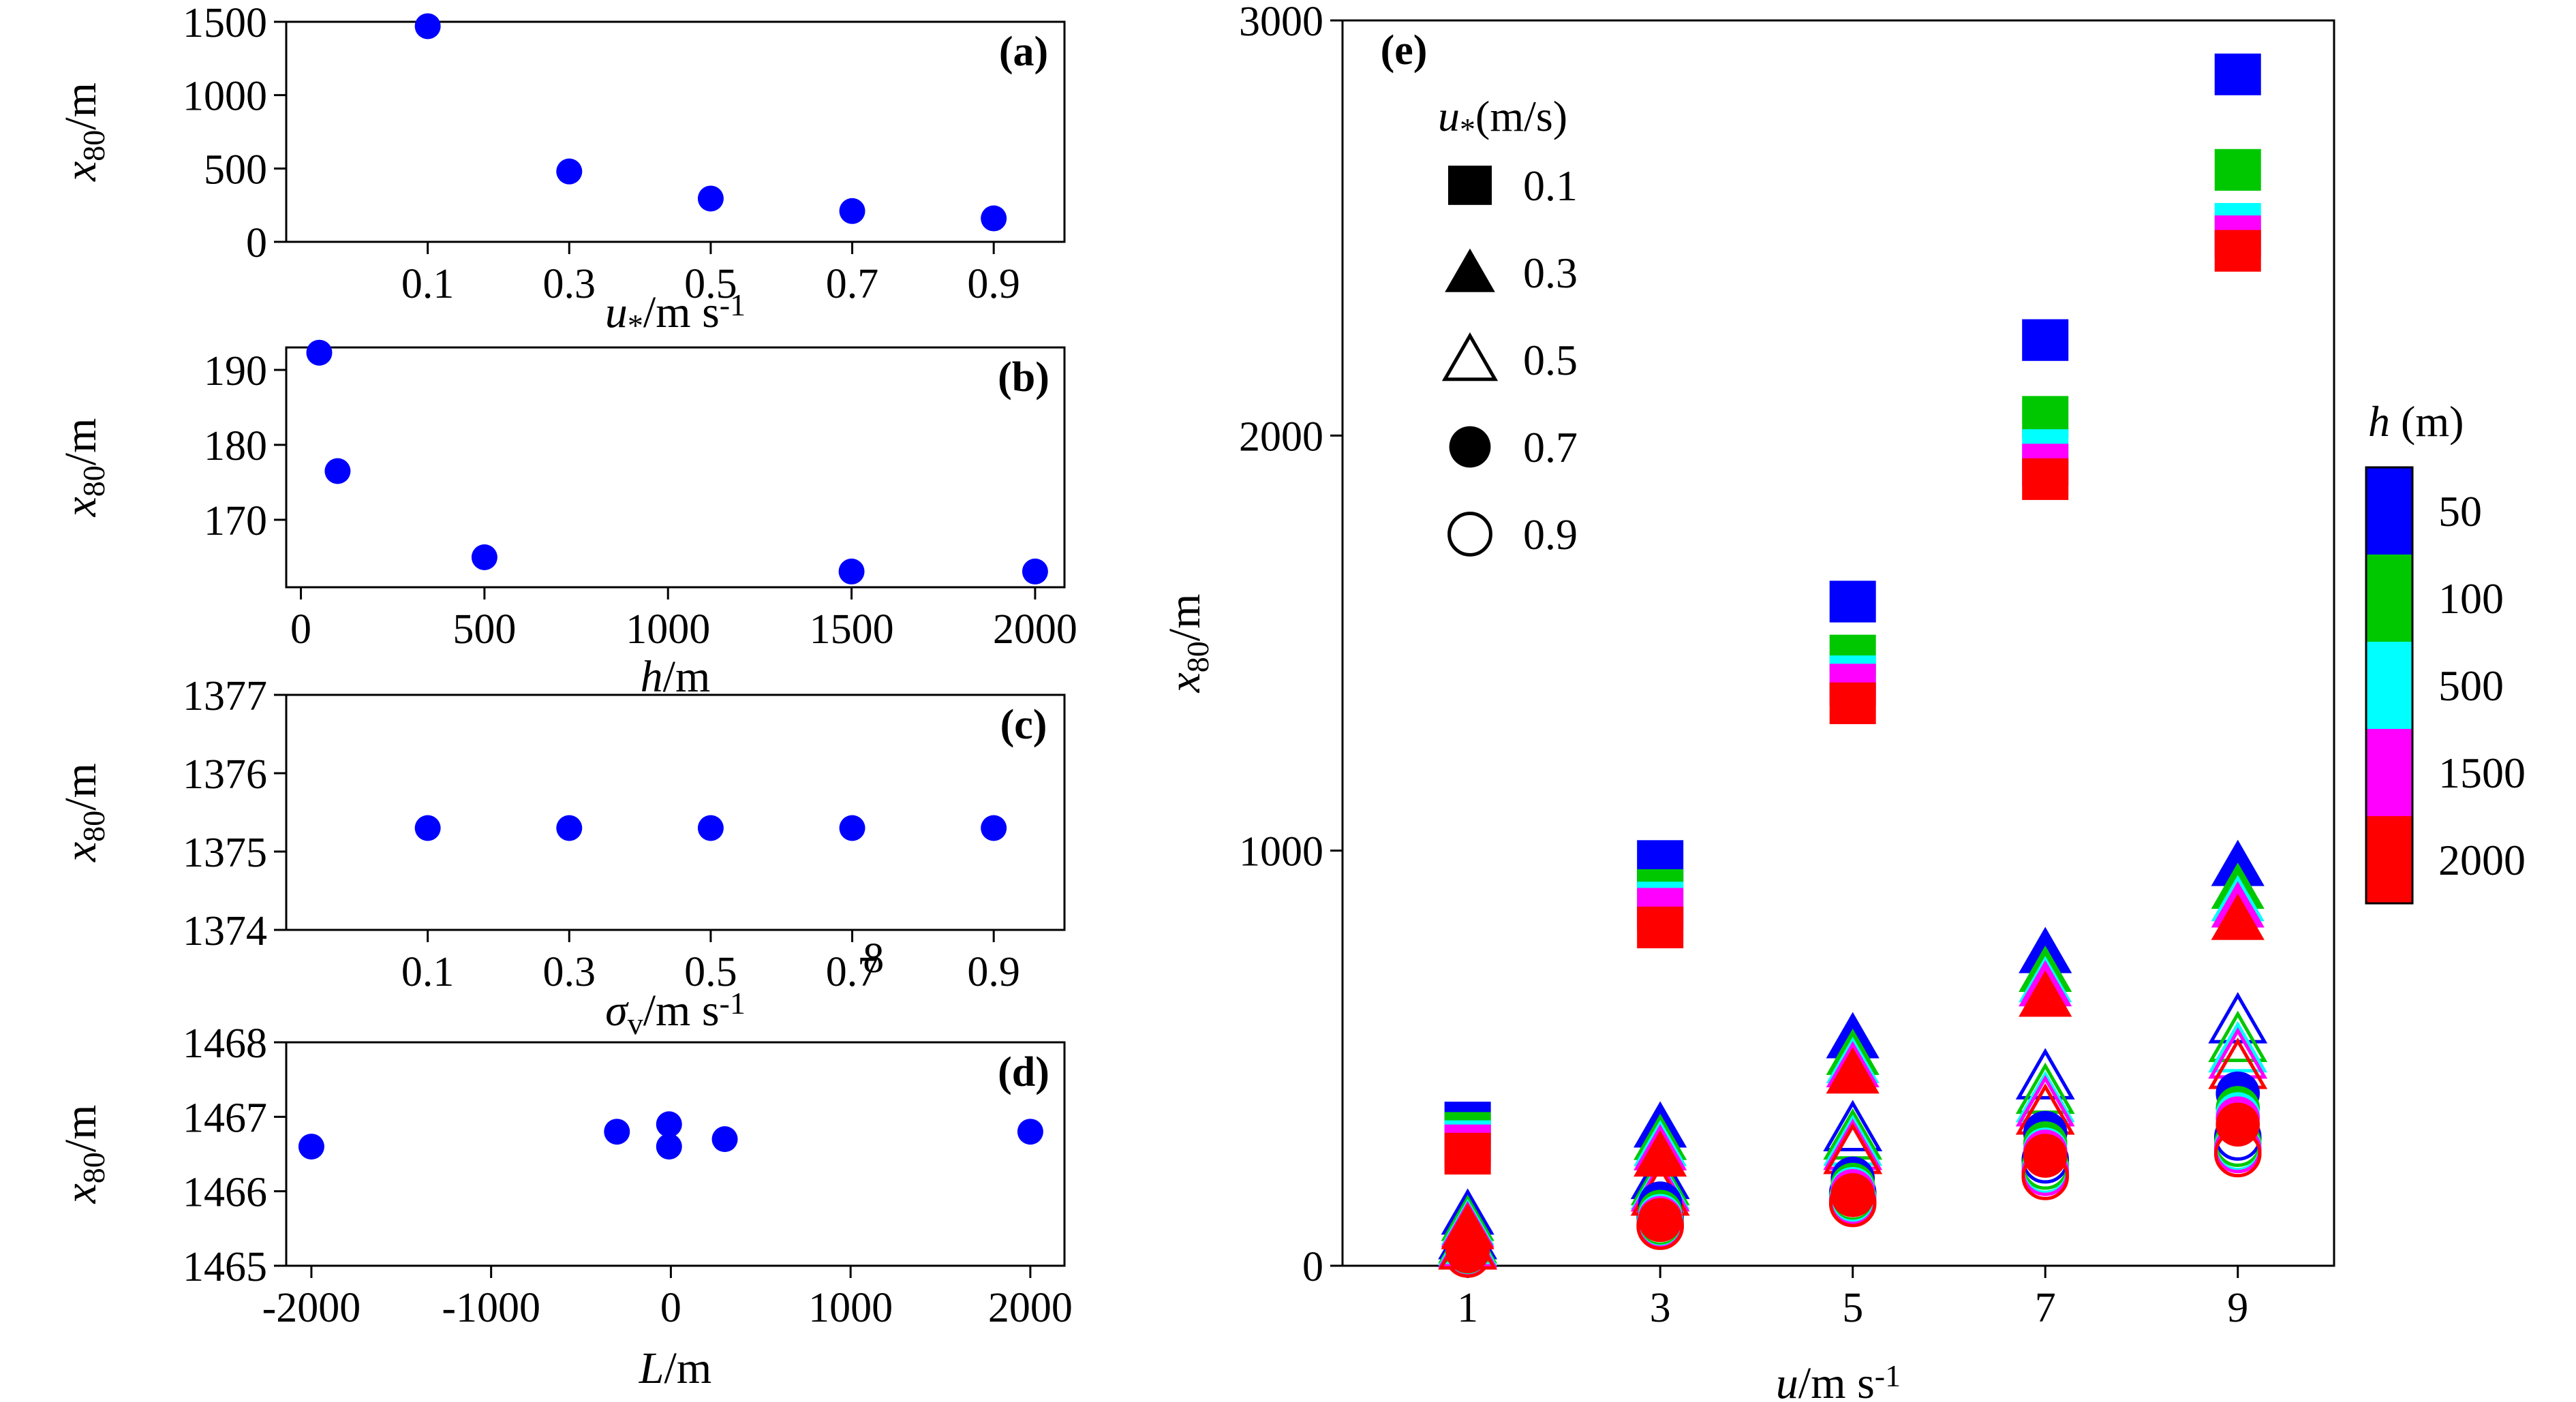 This screenshot has height=1402, width=2576. I want to click on x-axis-label-var: σ, so click(617, 1011).